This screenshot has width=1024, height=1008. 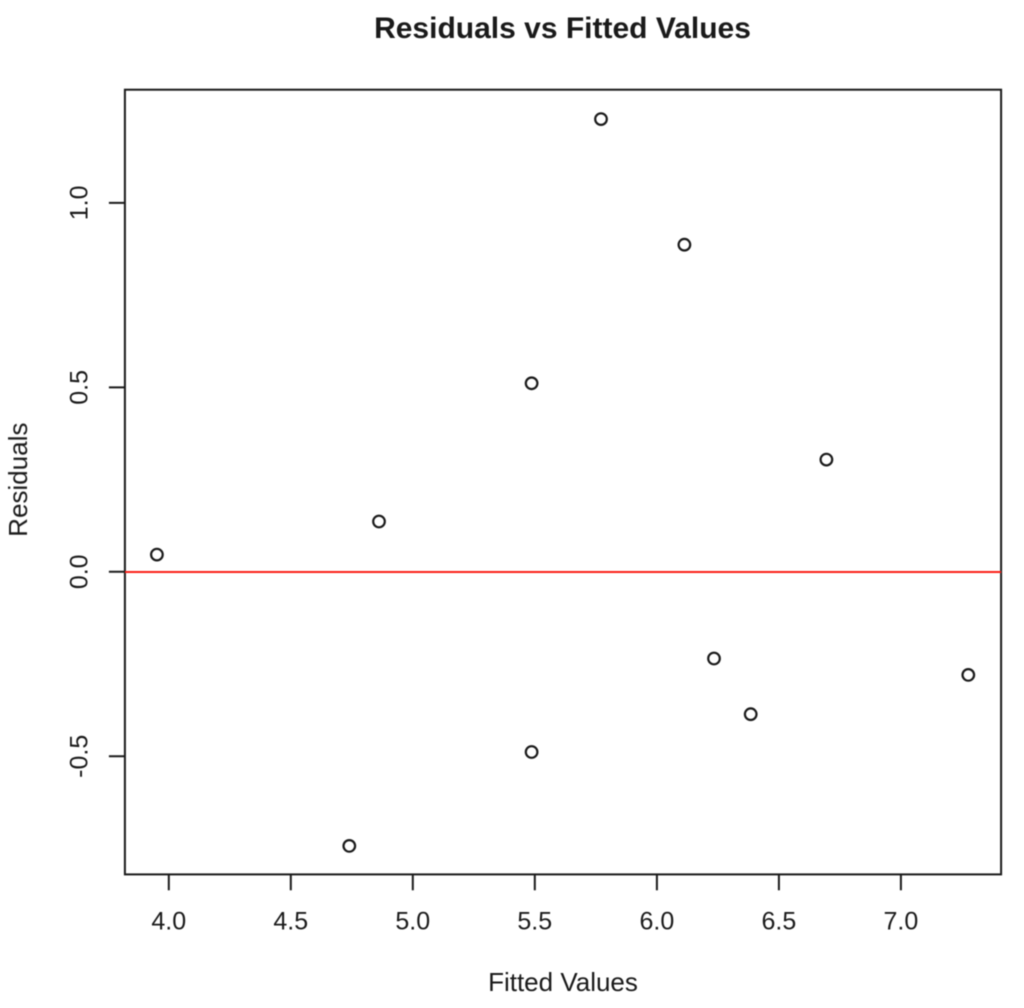 What do you see at coordinates (80, 203) in the screenshot?
I see `svg-text: 1.0` at bounding box center [80, 203].